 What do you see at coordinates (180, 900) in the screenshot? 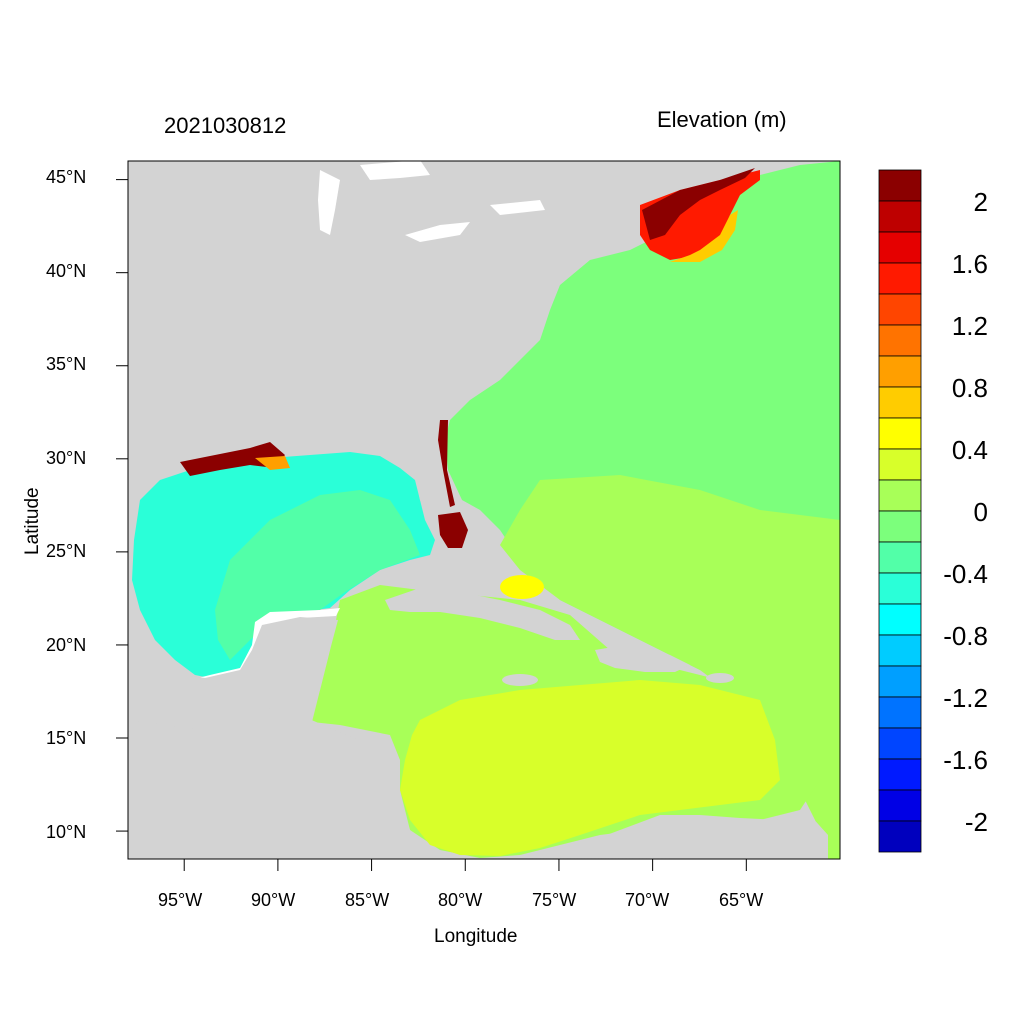
I see `lon-tick-label: 95°W` at bounding box center [180, 900].